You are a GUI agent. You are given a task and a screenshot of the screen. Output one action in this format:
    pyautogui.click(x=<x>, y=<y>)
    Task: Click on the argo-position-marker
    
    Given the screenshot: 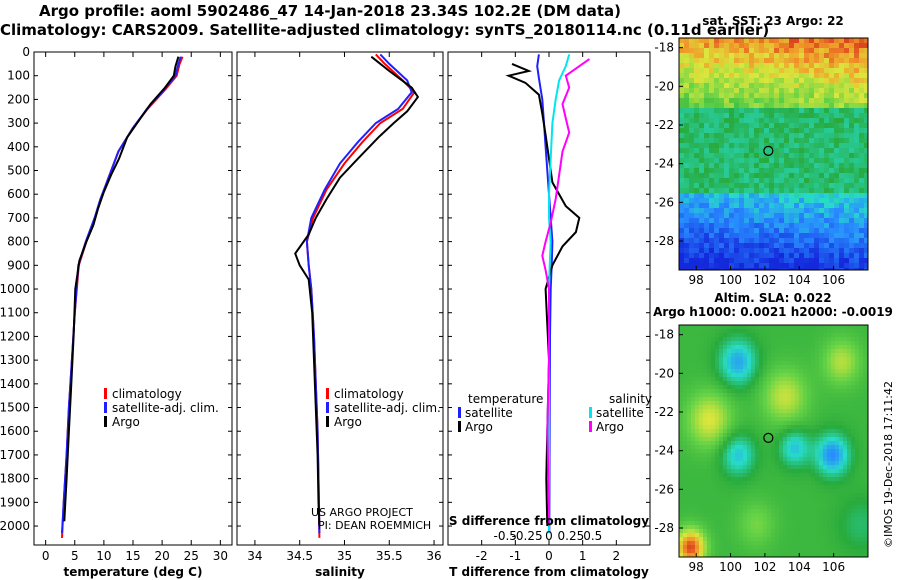 What is the action you would take?
    pyautogui.click(x=768, y=151)
    